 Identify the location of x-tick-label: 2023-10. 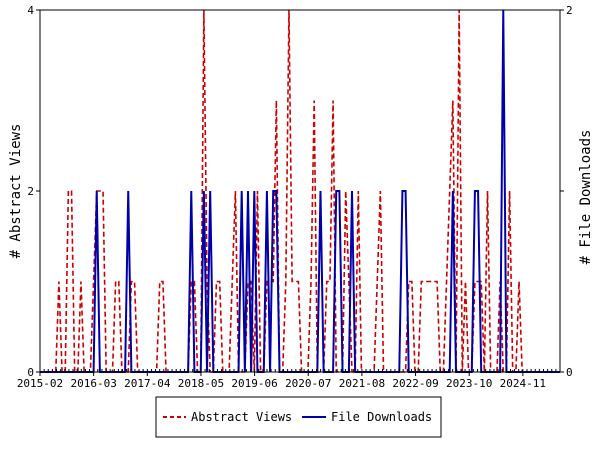
(469, 383).